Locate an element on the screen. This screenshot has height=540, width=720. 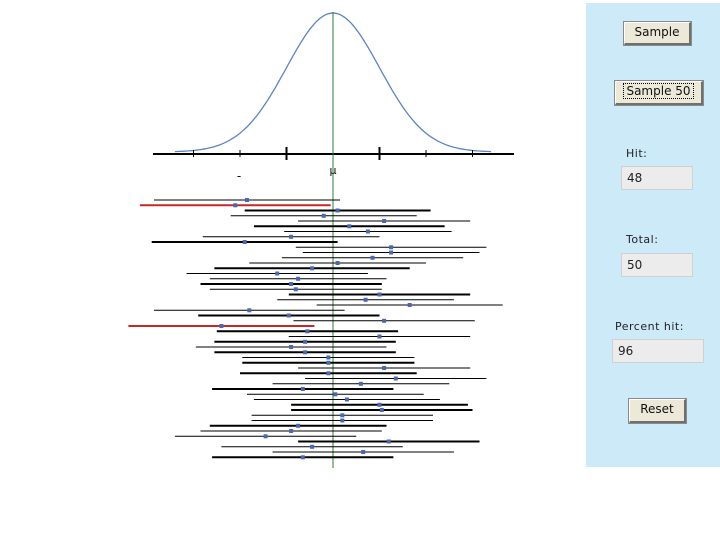
sample-50-button-label: Sample 50 is located at coordinates (658, 91).